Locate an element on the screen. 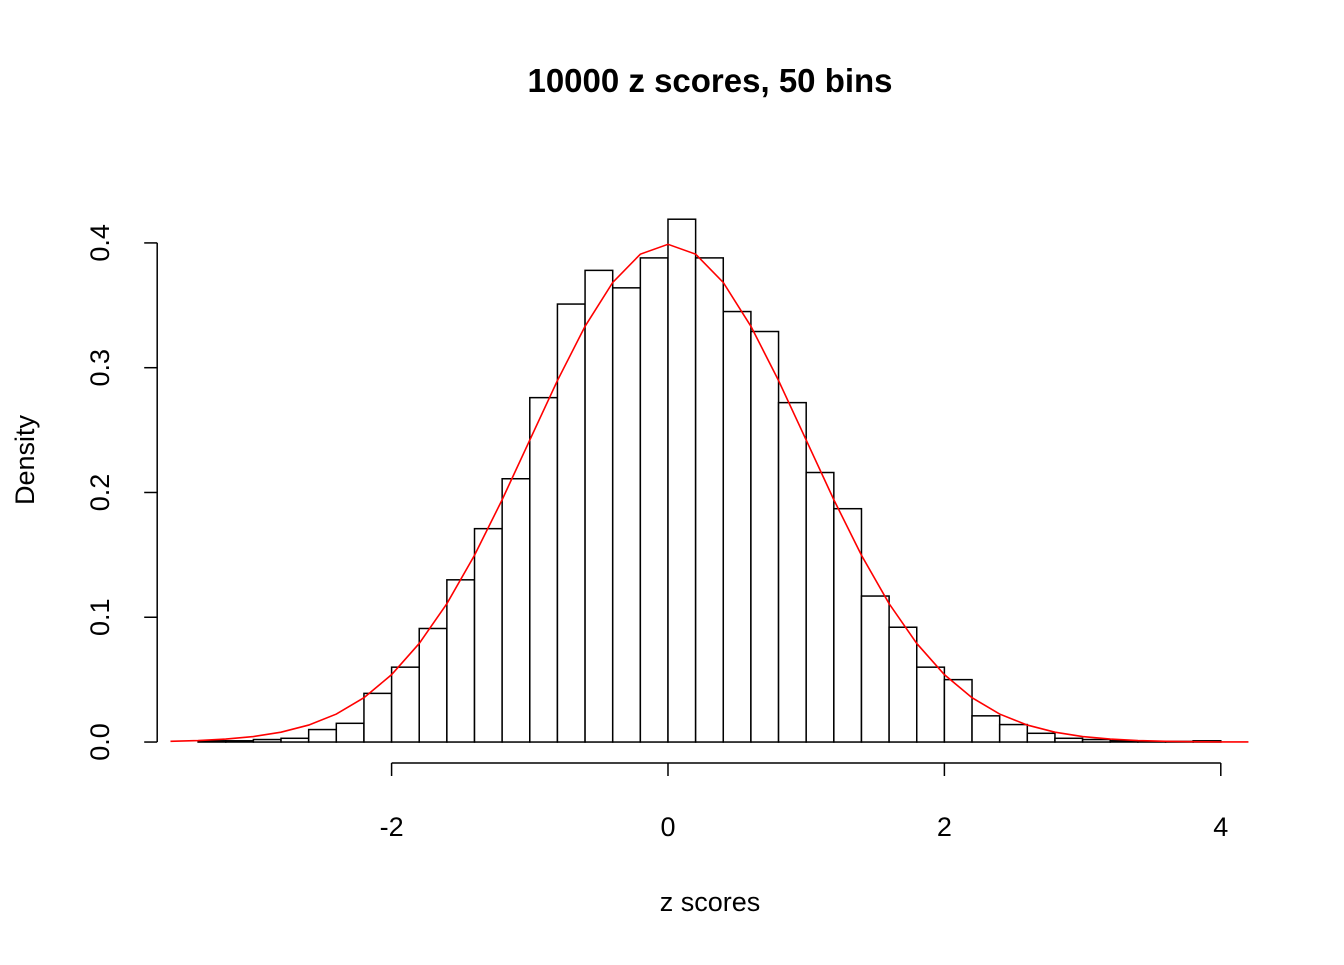 Image resolution: width=1344 pixels, height=965 pixels. x-axis-label: z scores is located at coordinates (710, 902).